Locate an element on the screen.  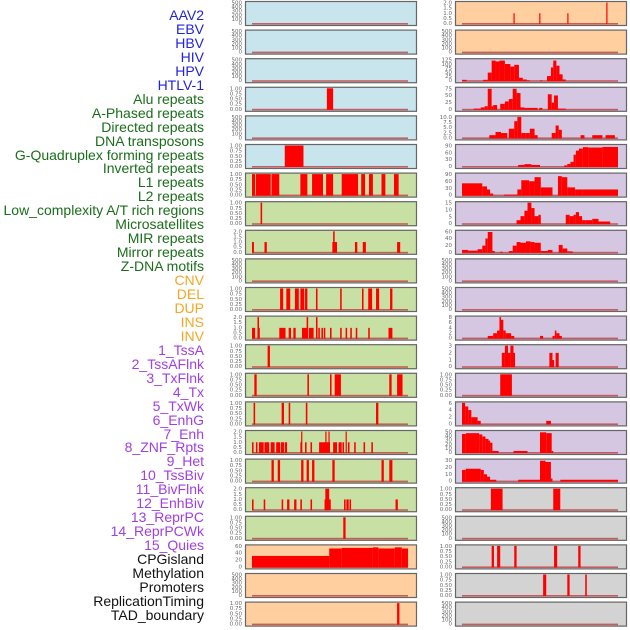
track-label: DUP is located at coordinates (189, 307).